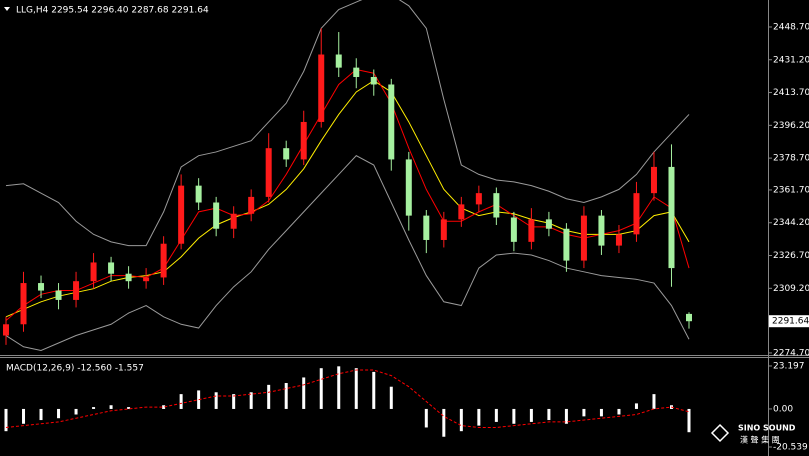 The height and width of the screenshot is (456, 809). What do you see at coordinates (791, 353) in the screenshot?
I see `y-tick-label: 2274.70` at bounding box center [791, 353].